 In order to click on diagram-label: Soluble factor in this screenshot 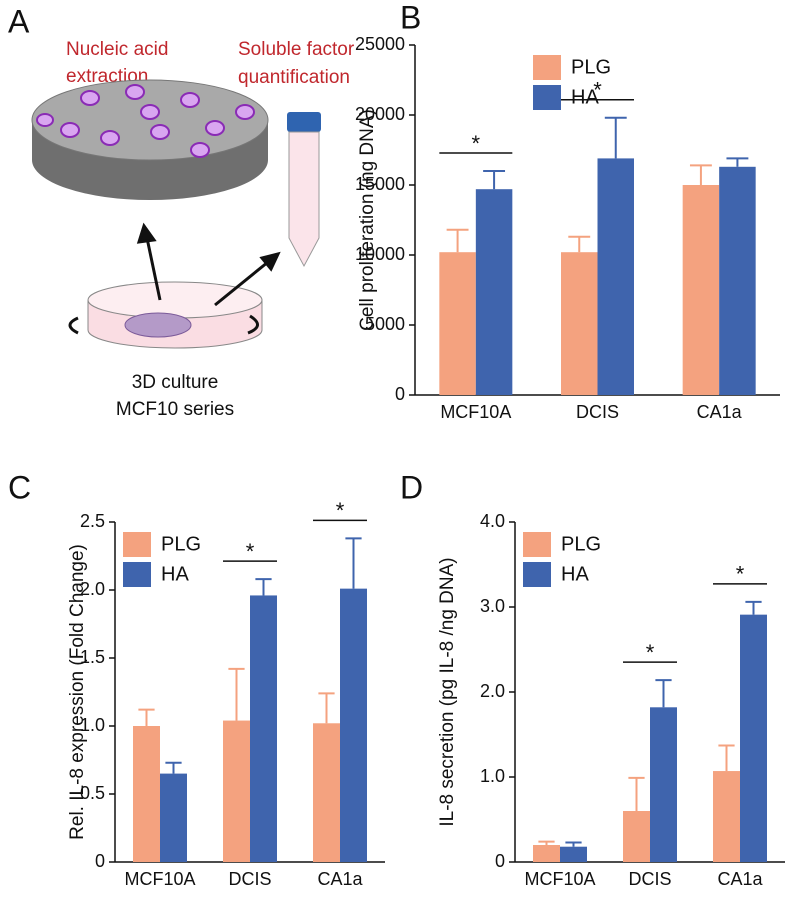, I will do `click(296, 49)`.